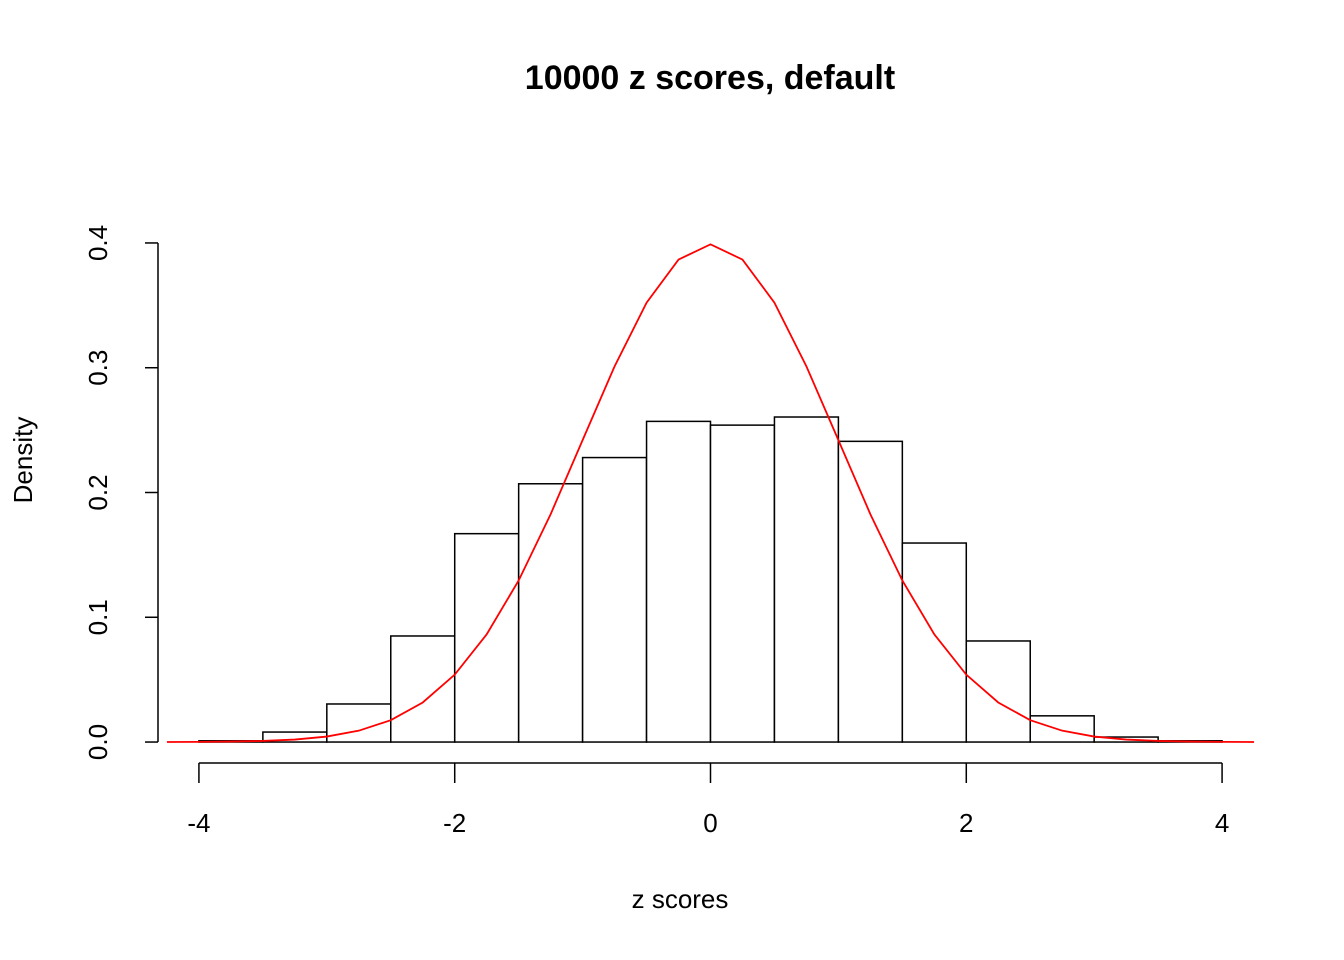 The image size is (1344, 960). Describe the element at coordinates (98, 742) in the screenshot. I see `y-tick-label: 0.0` at that location.